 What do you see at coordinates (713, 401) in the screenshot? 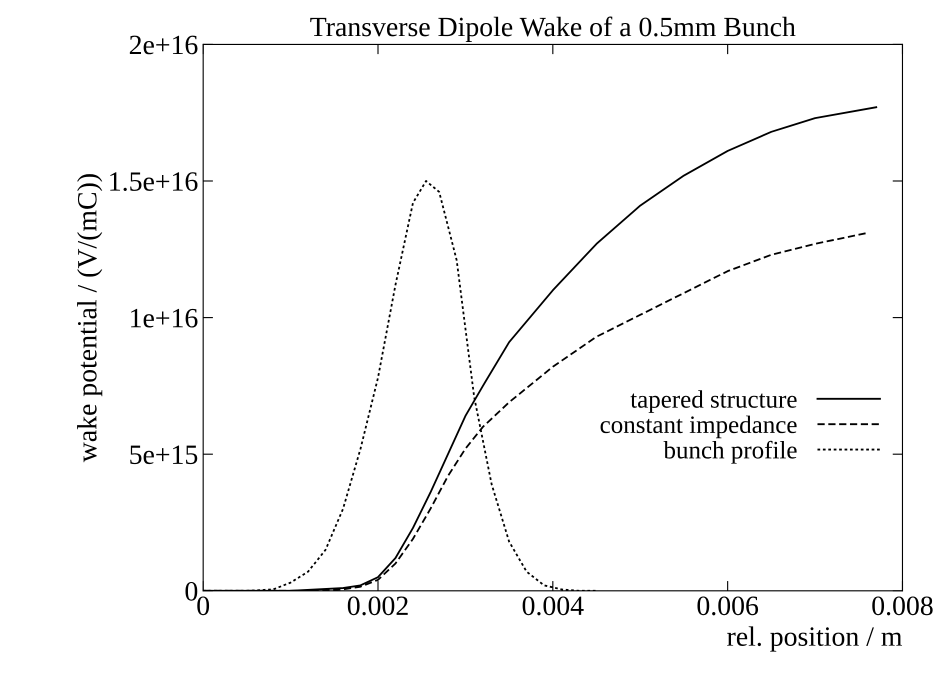
I see `legend-label: tapered structure` at bounding box center [713, 401].